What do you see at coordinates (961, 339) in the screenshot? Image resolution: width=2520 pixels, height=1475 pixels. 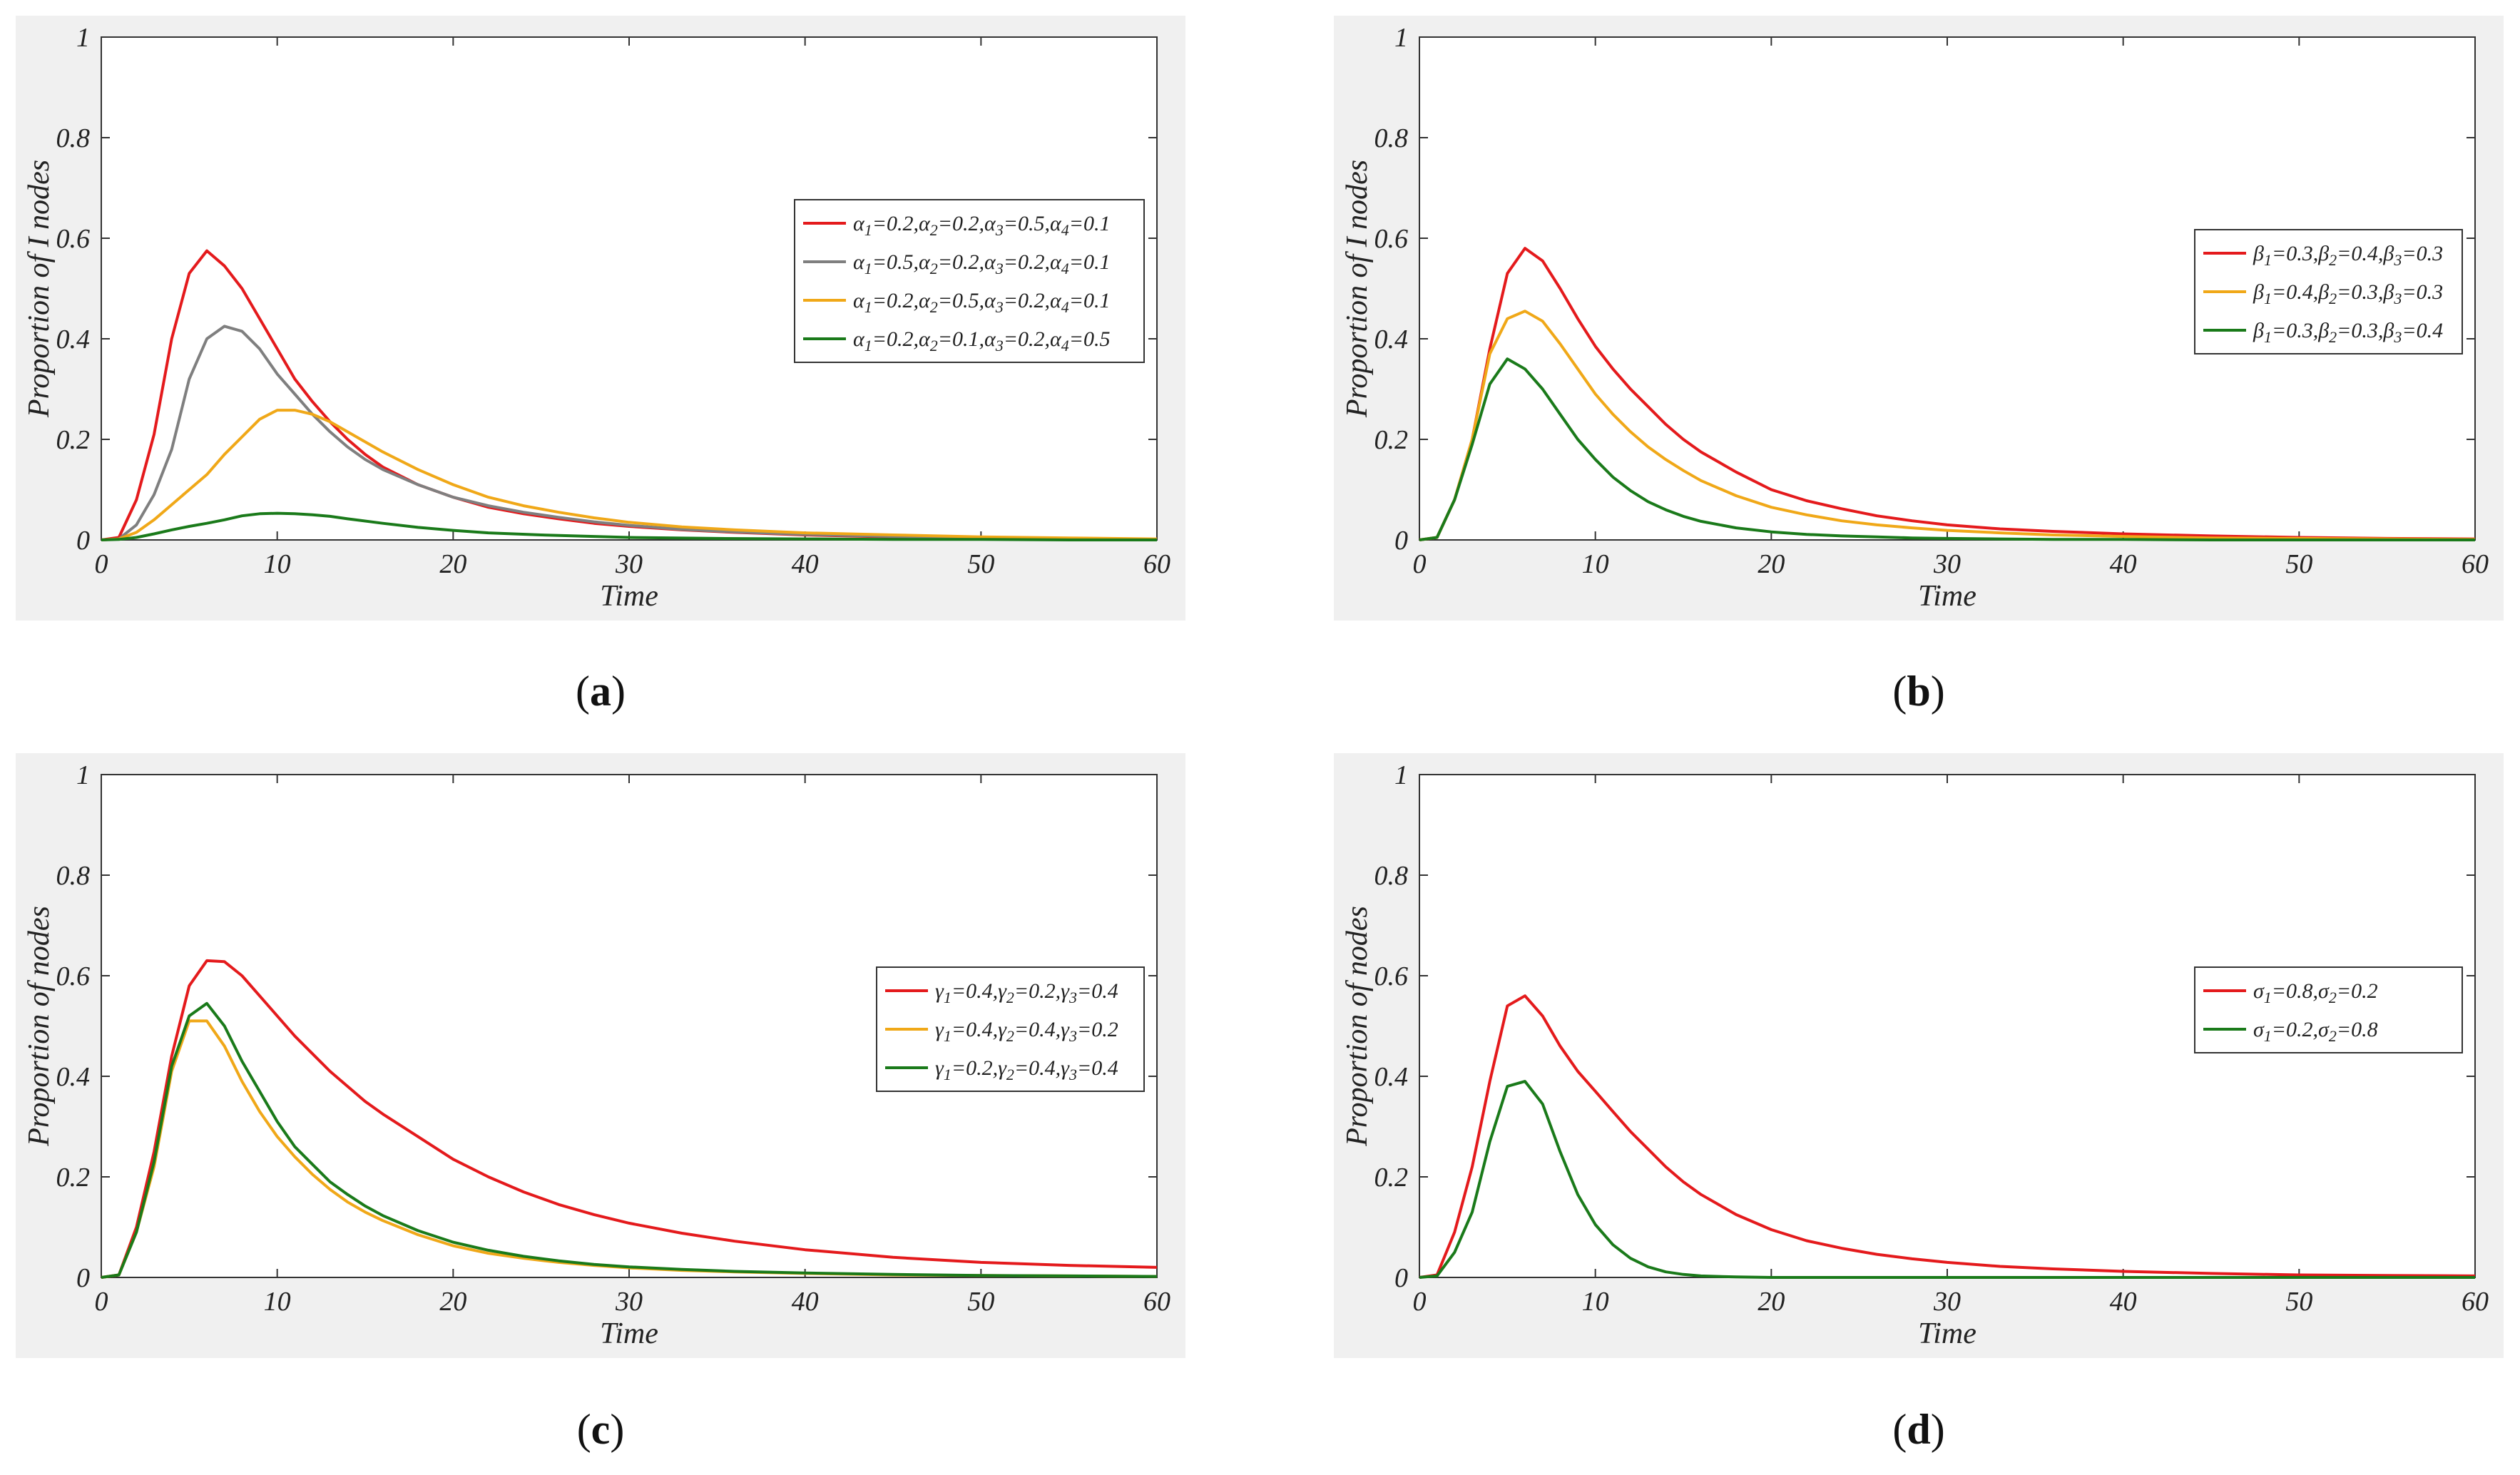 I see `legend-value: =0.1,` at bounding box center [961, 339].